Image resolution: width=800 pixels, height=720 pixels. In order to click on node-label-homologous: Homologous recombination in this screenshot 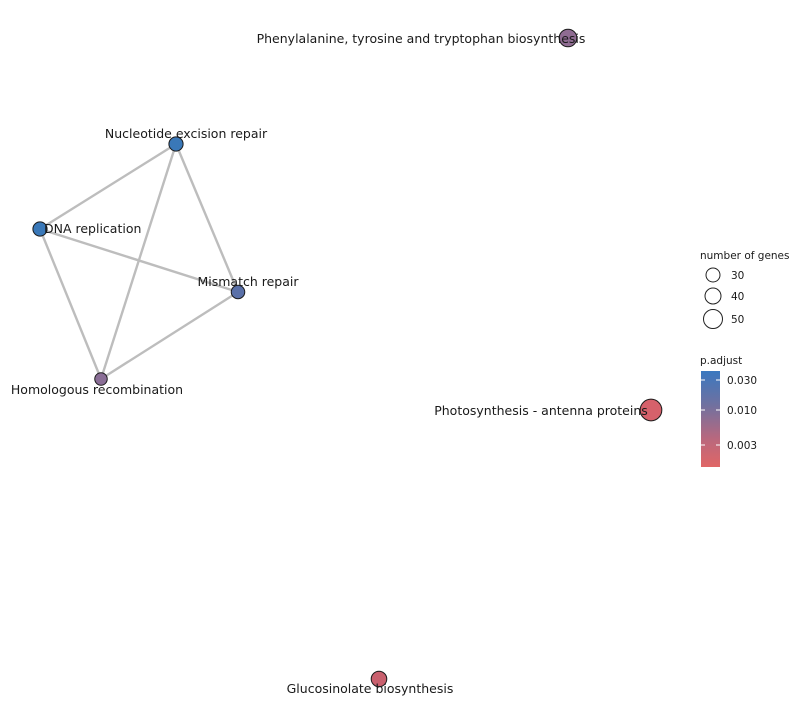, I will do `click(97, 389)`.